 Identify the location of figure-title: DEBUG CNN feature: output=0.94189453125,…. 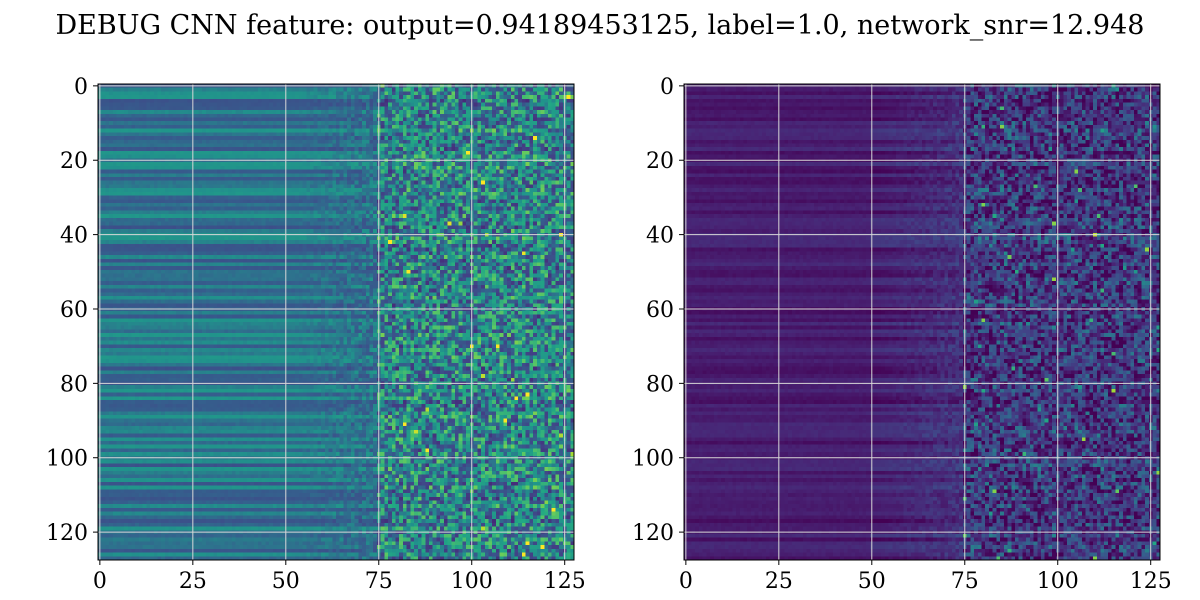
(600, 25).